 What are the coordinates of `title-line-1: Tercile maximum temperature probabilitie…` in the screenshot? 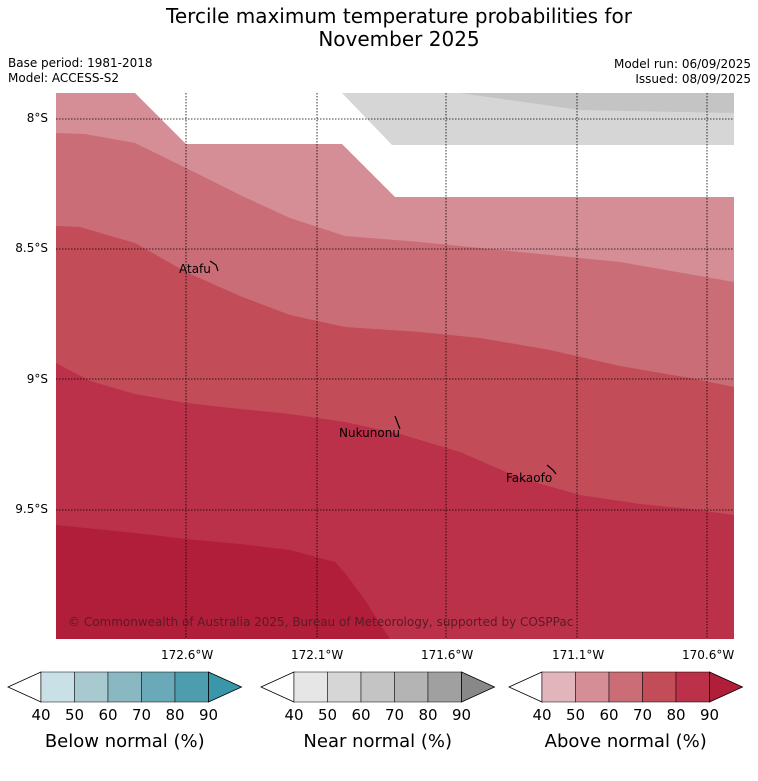 It's located at (399, 16).